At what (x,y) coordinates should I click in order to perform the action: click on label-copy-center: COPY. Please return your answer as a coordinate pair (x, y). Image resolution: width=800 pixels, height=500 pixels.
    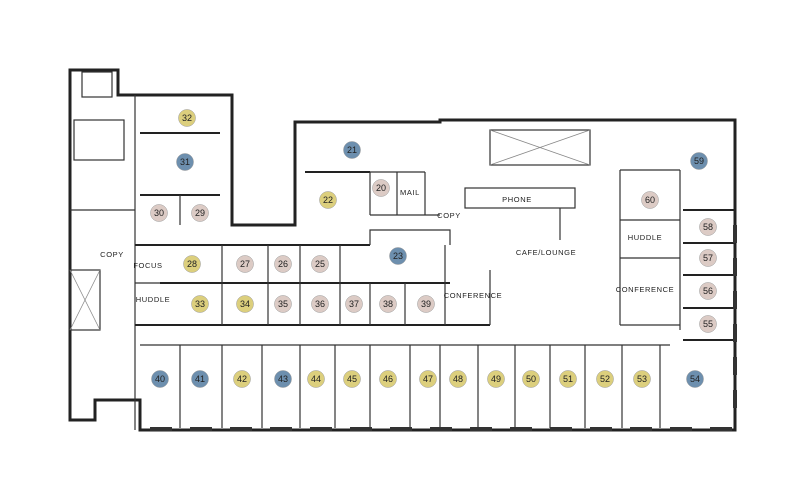
    Looking at the image, I should click on (449, 215).